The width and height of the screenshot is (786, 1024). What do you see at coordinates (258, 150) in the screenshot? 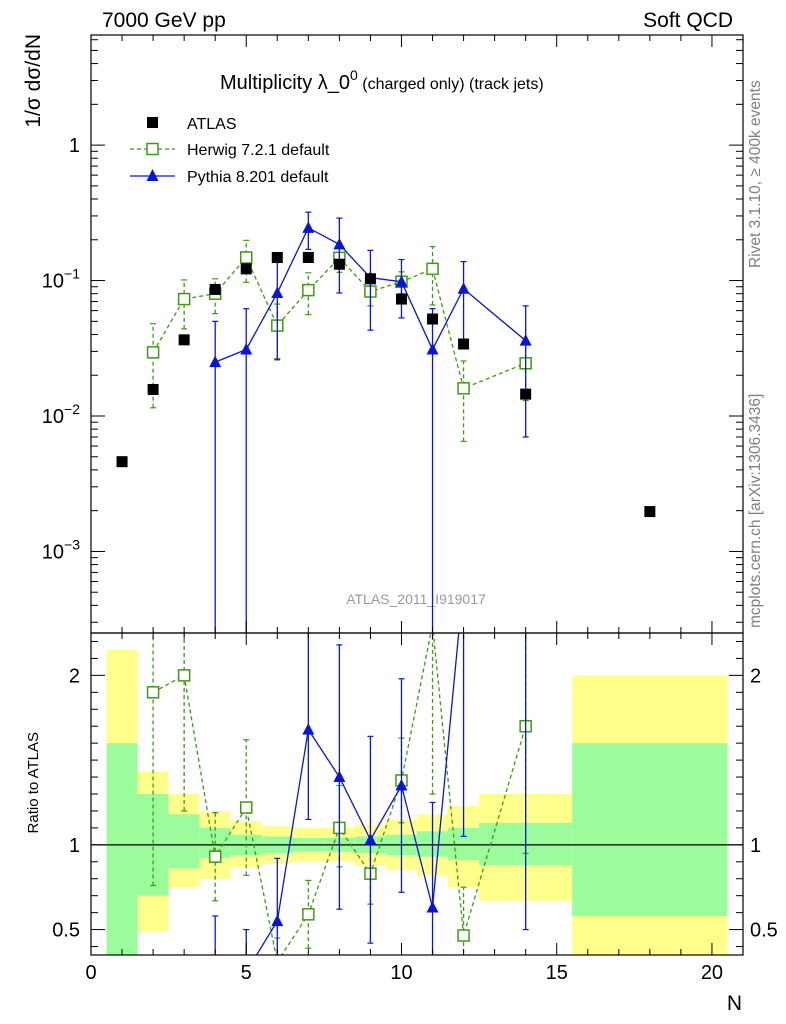
I see `legend-label-herwig: Herwig 7.2.1 default` at bounding box center [258, 150].